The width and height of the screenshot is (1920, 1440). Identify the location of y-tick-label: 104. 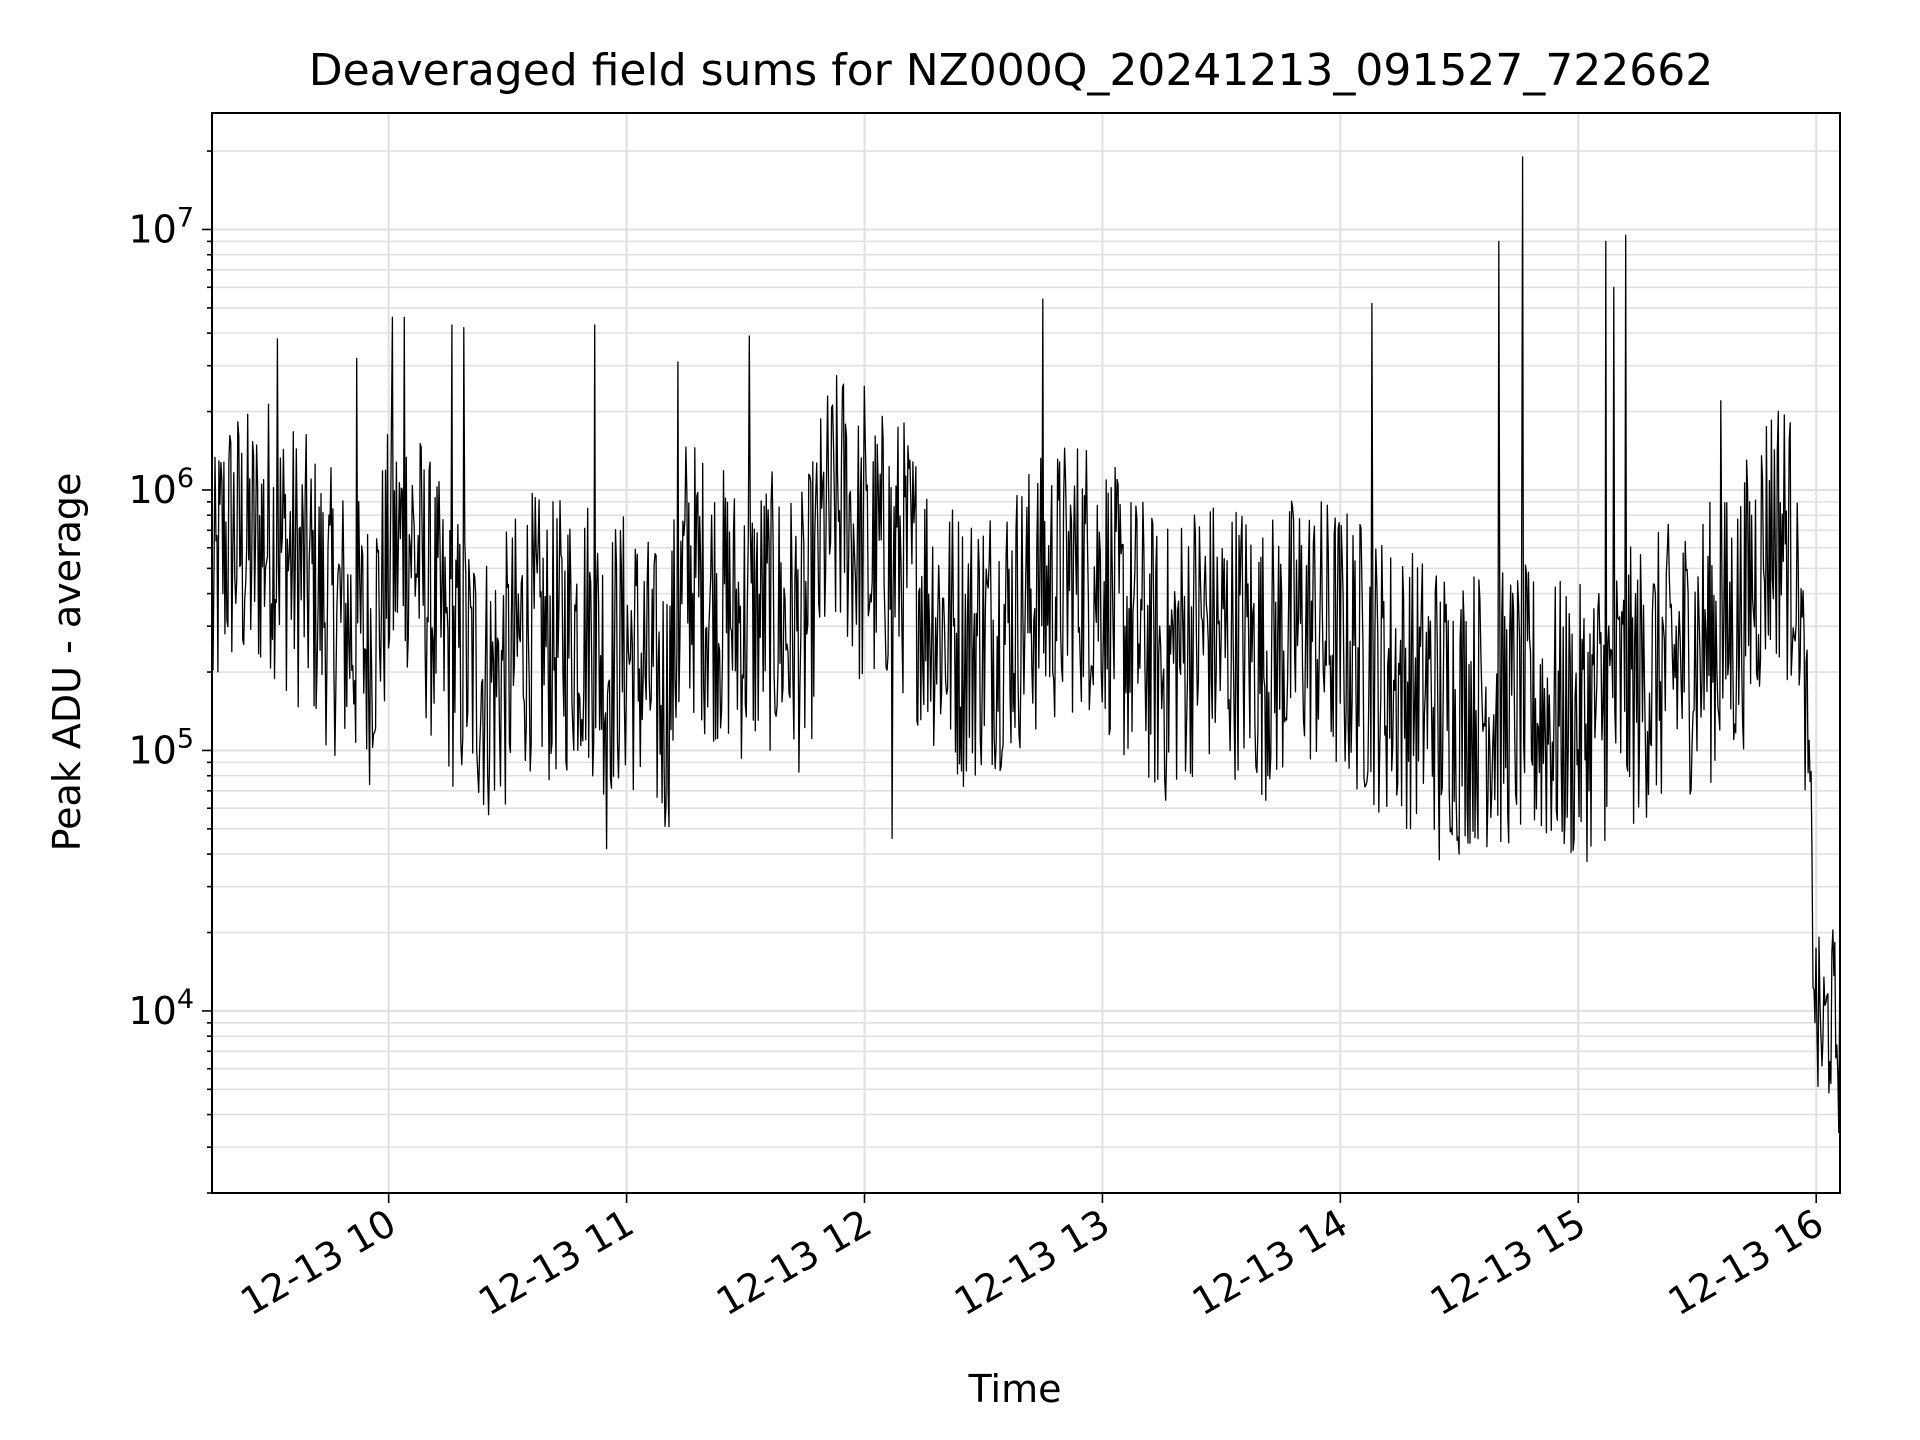
(161, 1008).